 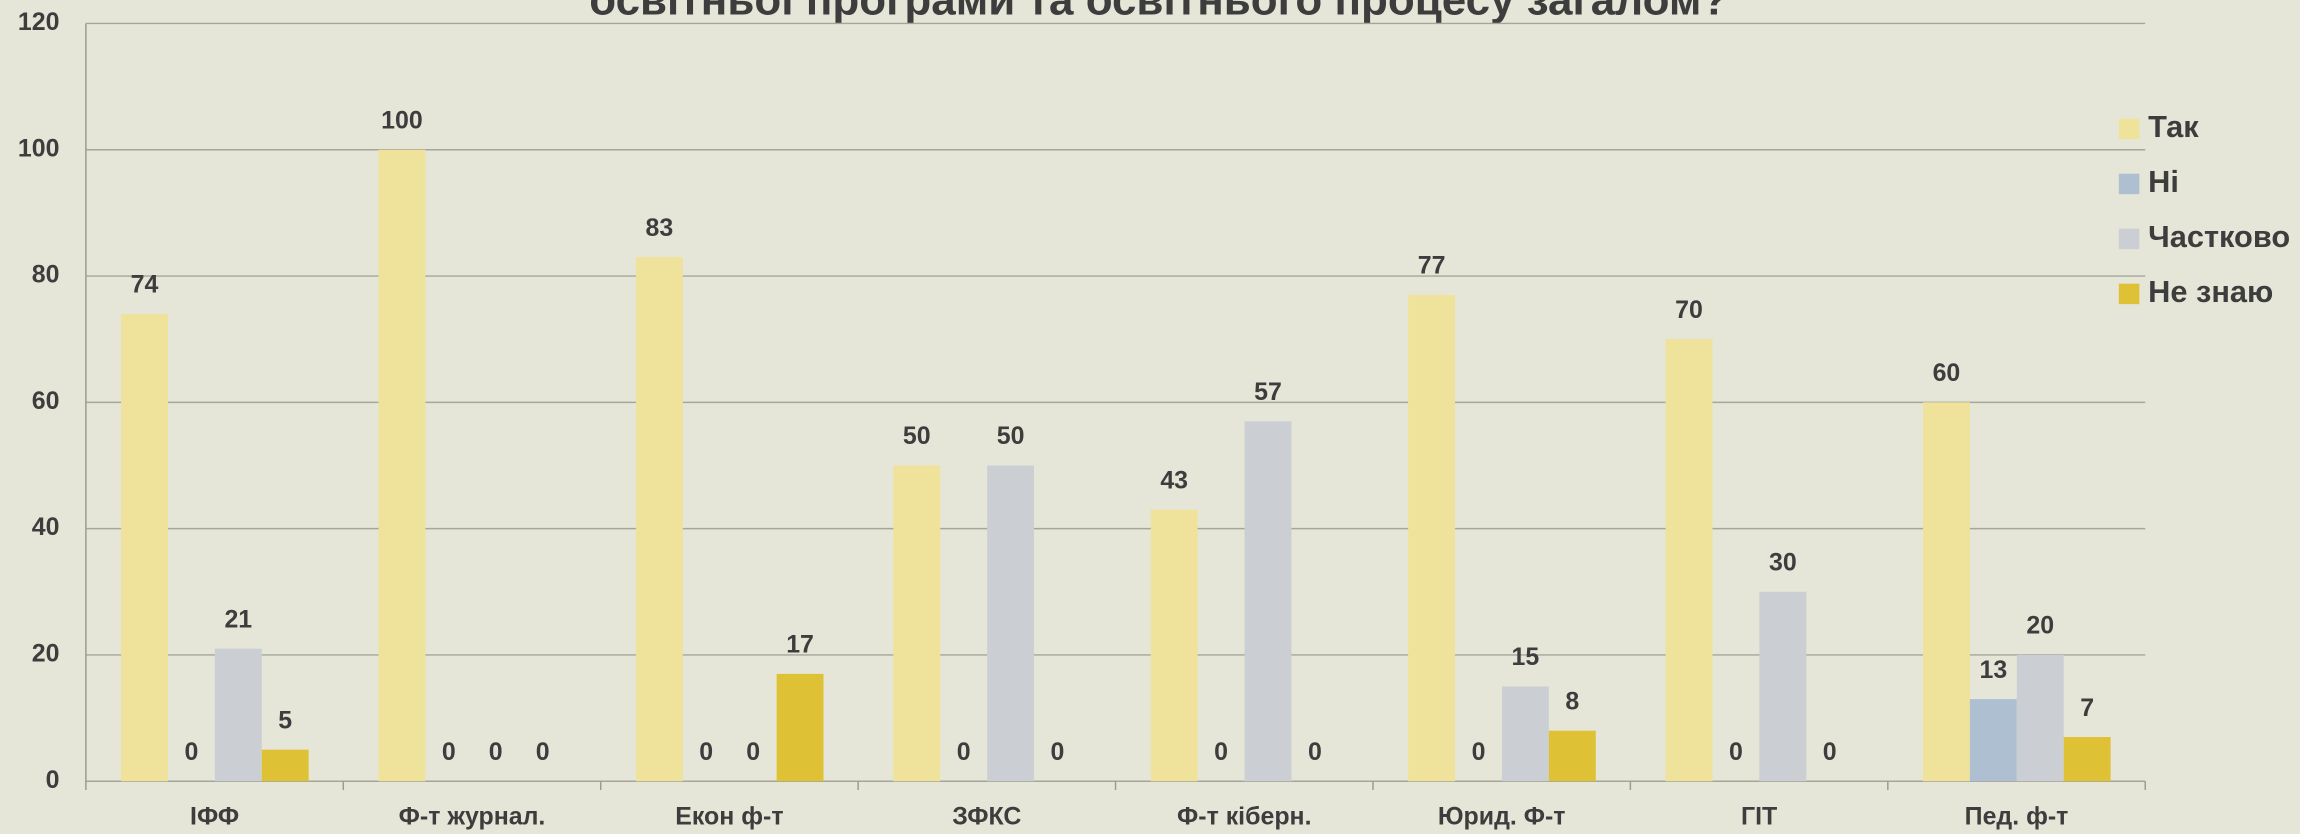 What do you see at coordinates (1526, 657) in the screenshot?
I see `data-label: 15` at bounding box center [1526, 657].